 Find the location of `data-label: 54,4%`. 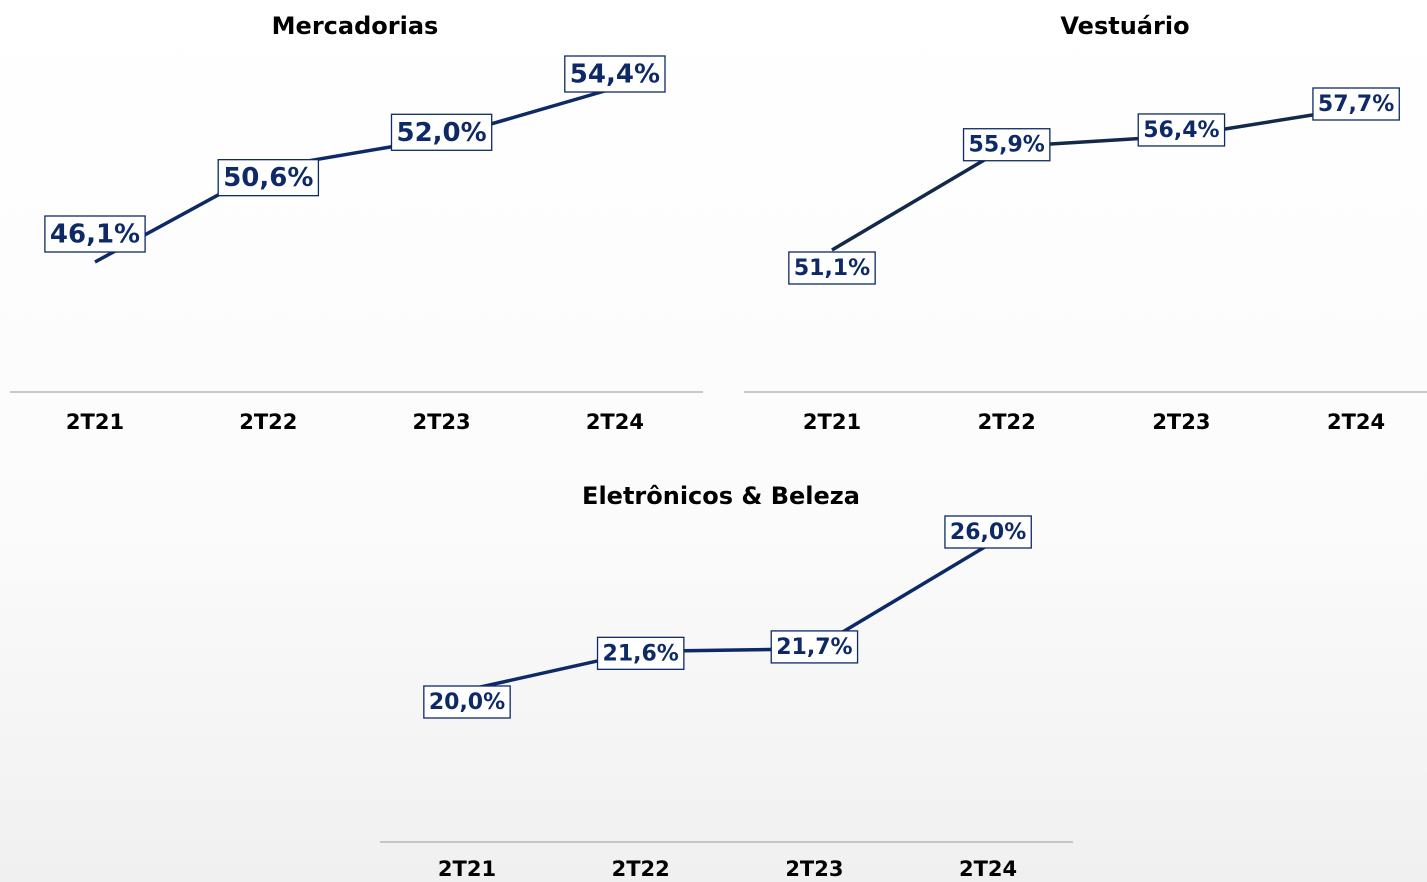

data-label: 54,4% is located at coordinates (615, 75).